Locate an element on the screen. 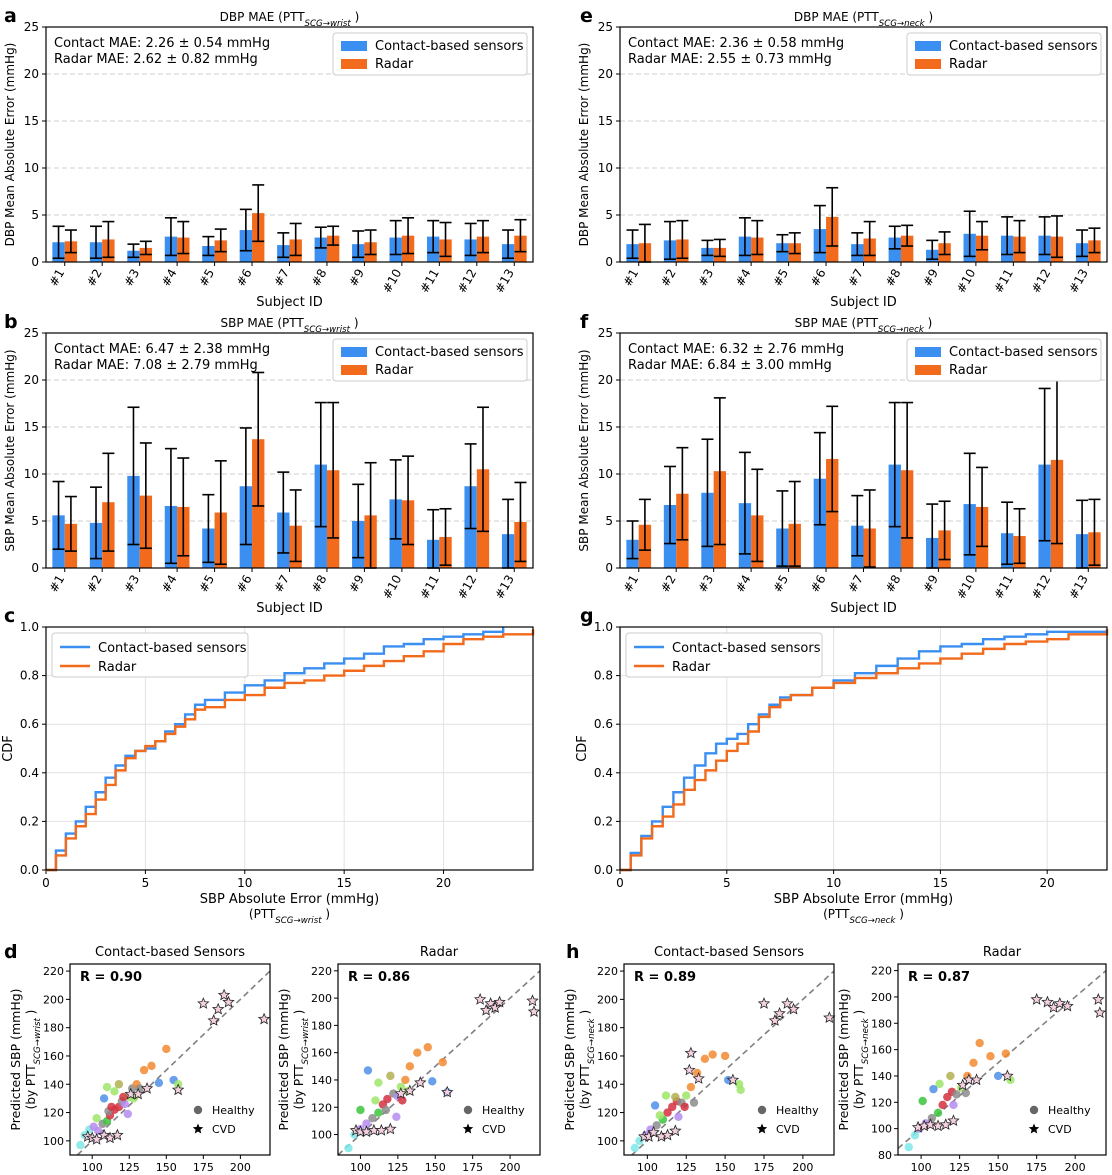  y-tick-label: 25 is located at coordinates (605, 27).